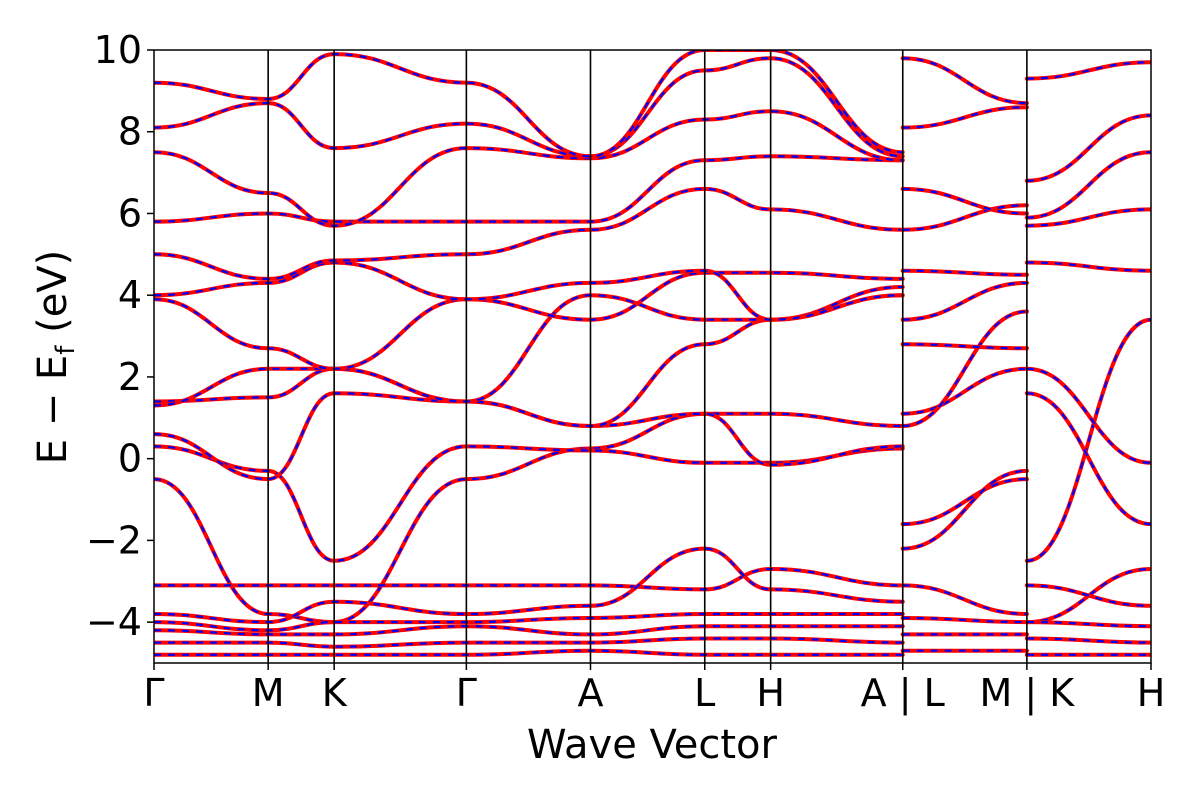 The width and height of the screenshot is (1200, 800). What do you see at coordinates (130, 213) in the screenshot?
I see `y-tick-label: 6` at bounding box center [130, 213].